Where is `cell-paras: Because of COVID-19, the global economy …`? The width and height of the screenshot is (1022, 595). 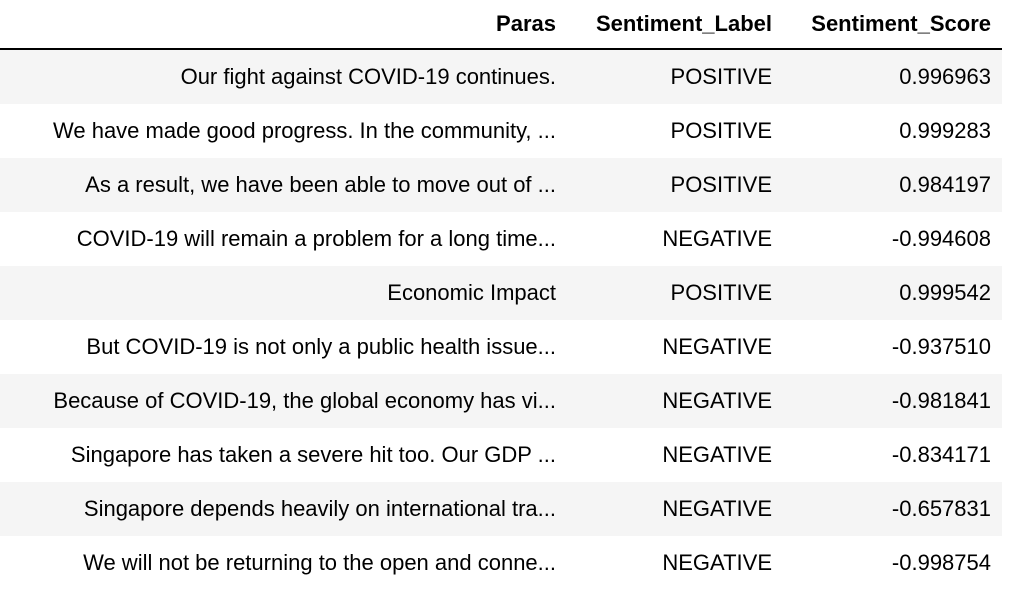 cell-paras: Because of COVID-19, the global economy … is located at coordinates (304, 400).